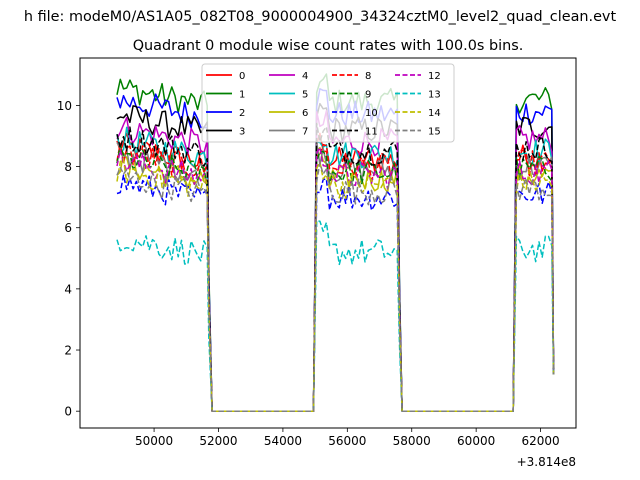 Image resolution: width=640 pixels, height=480 pixels. Describe the element at coordinates (412, 441) in the screenshot. I see `x-tick-label: 58000` at that location.